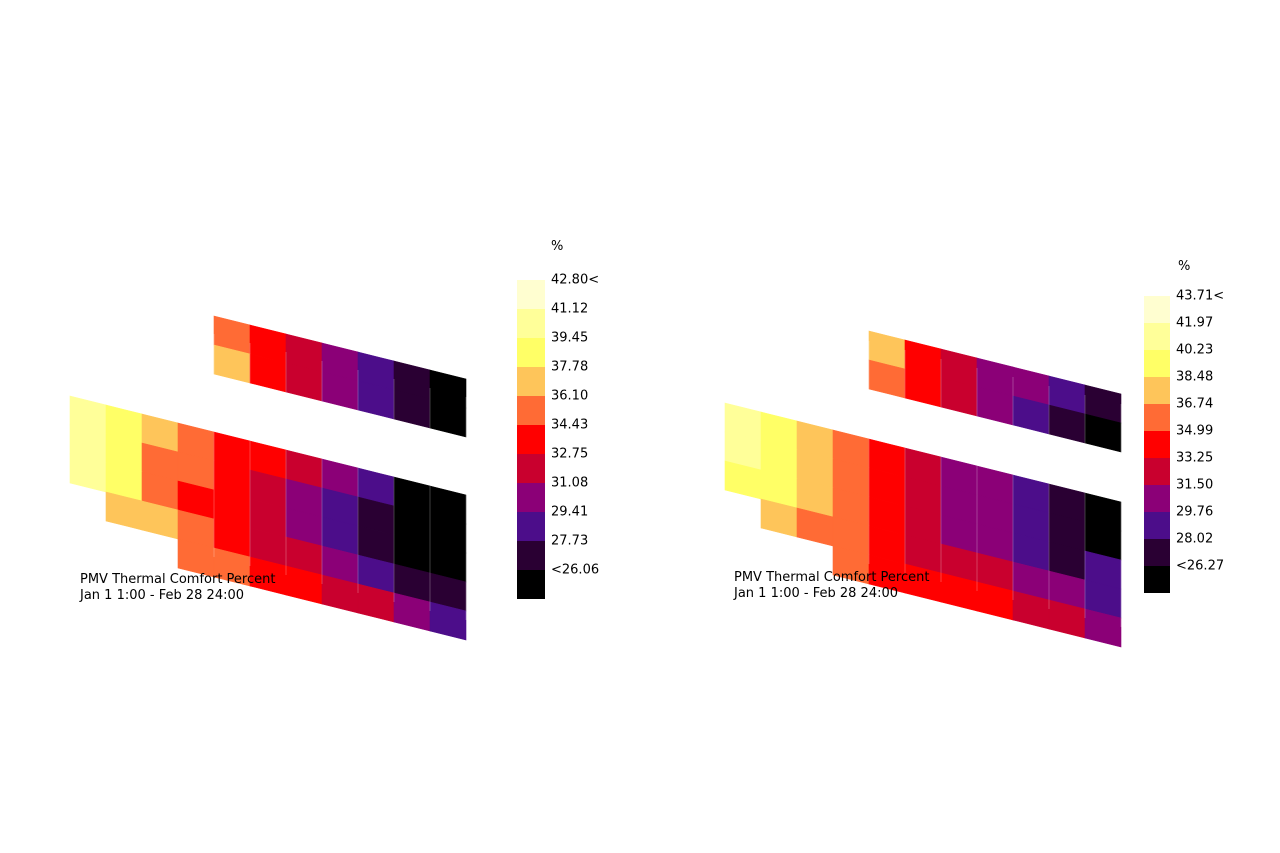  I want to click on legend-tick-label: 40.23, so click(1194, 350).